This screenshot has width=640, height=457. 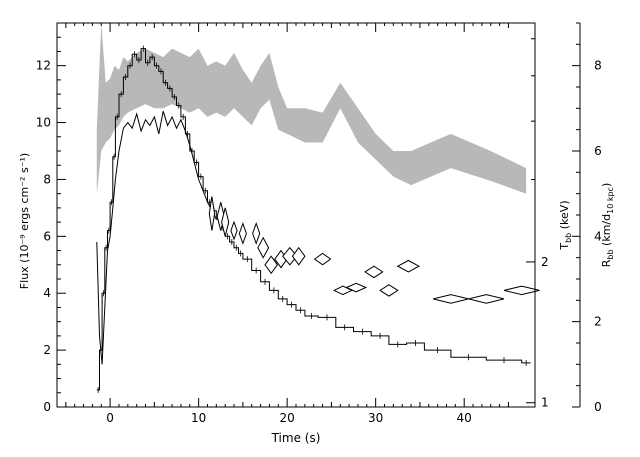 What do you see at coordinates (47, 350) in the screenshot?
I see `y-tick-label: 2` at bounding box center [47, 350].